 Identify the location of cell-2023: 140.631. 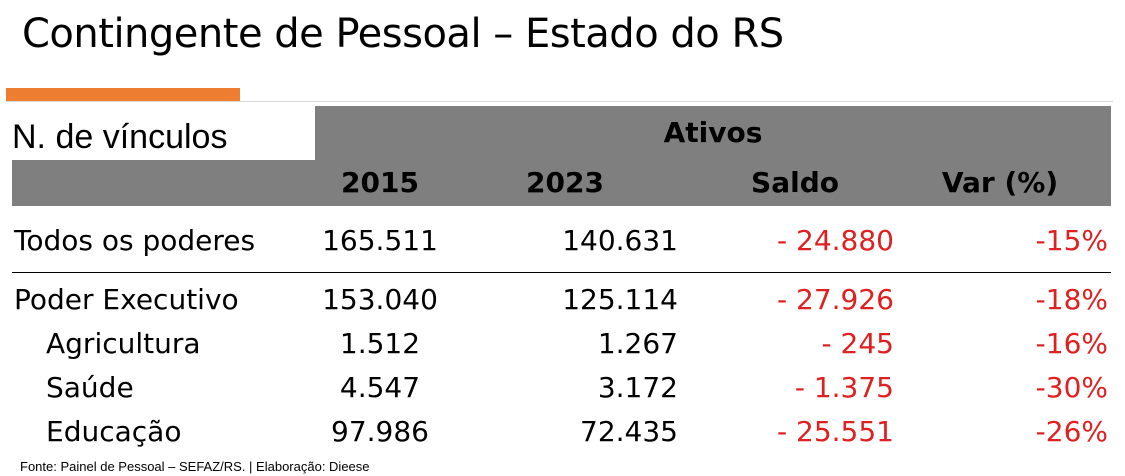
(620, 240).